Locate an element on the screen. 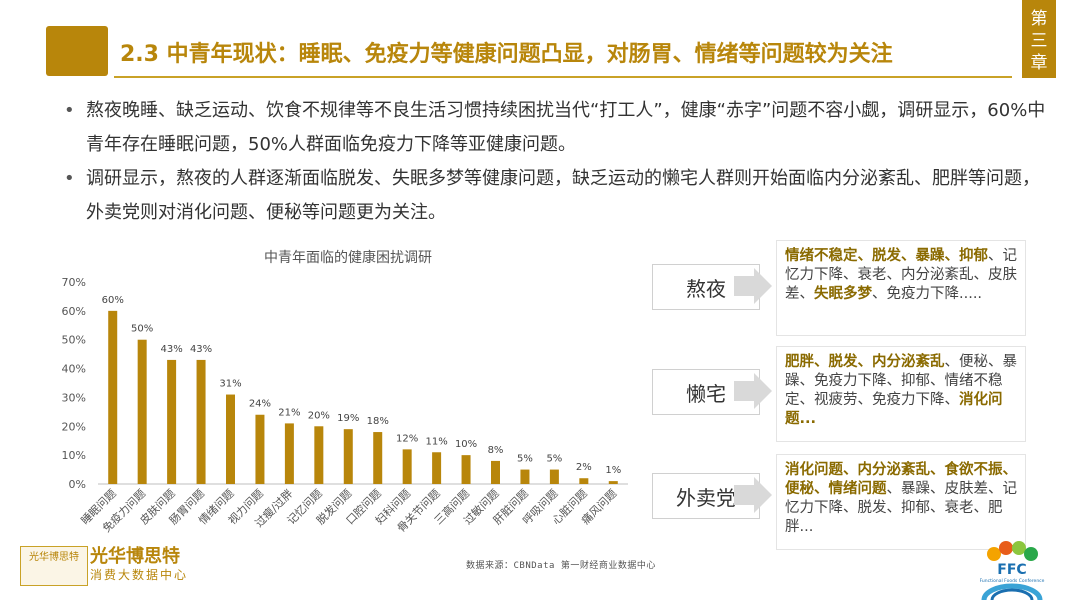  group-label-text: 熬夜 is located at coordinates (706, 288).